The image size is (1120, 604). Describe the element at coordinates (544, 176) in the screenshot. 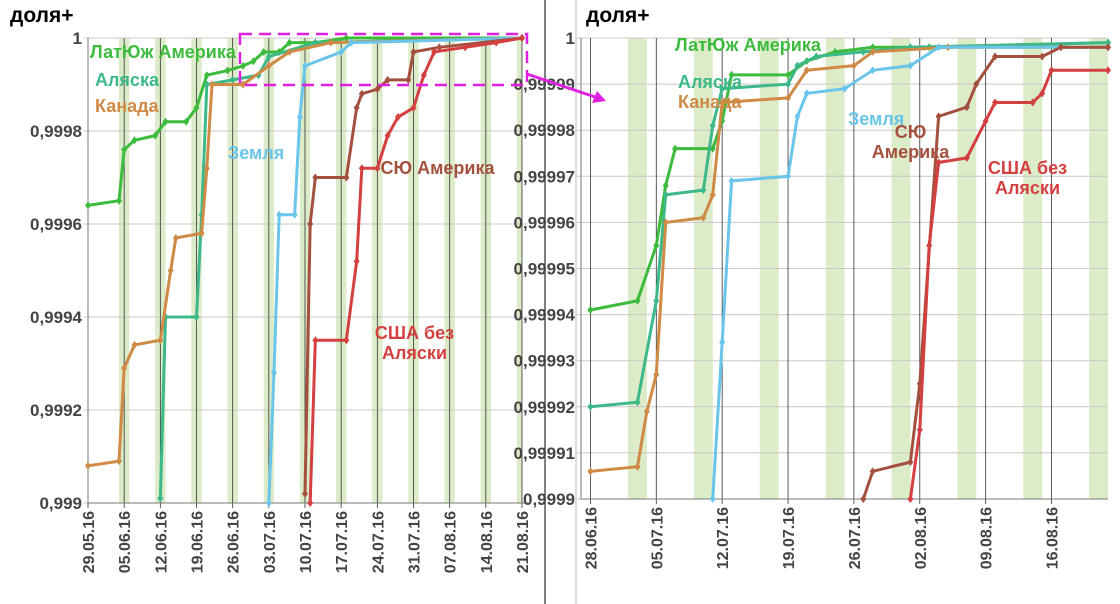

I see `y-tick-label: 0,99997` at that location.